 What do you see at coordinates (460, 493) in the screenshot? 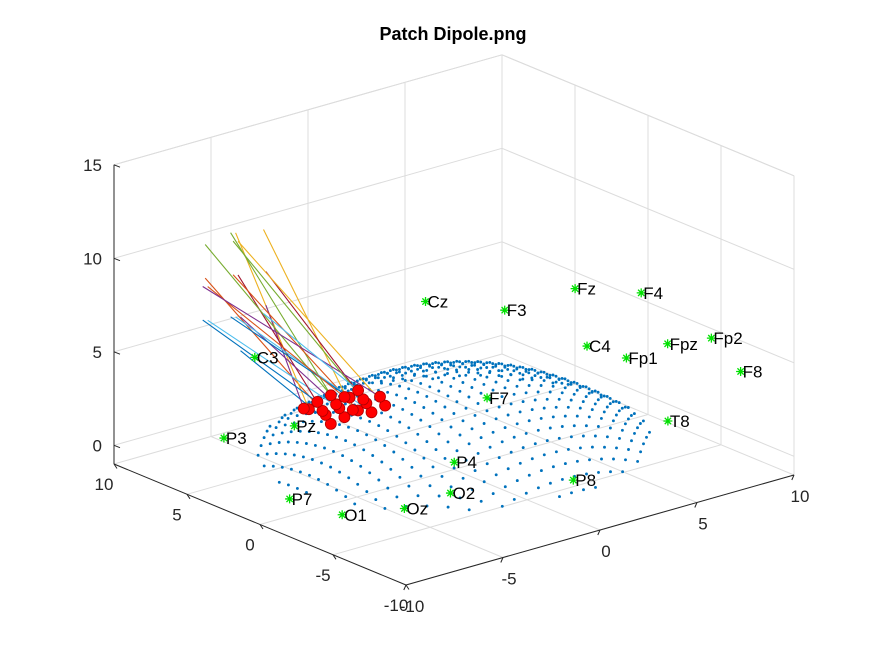
I see `electrode-o2: O2` at bounding box center [460, 493].